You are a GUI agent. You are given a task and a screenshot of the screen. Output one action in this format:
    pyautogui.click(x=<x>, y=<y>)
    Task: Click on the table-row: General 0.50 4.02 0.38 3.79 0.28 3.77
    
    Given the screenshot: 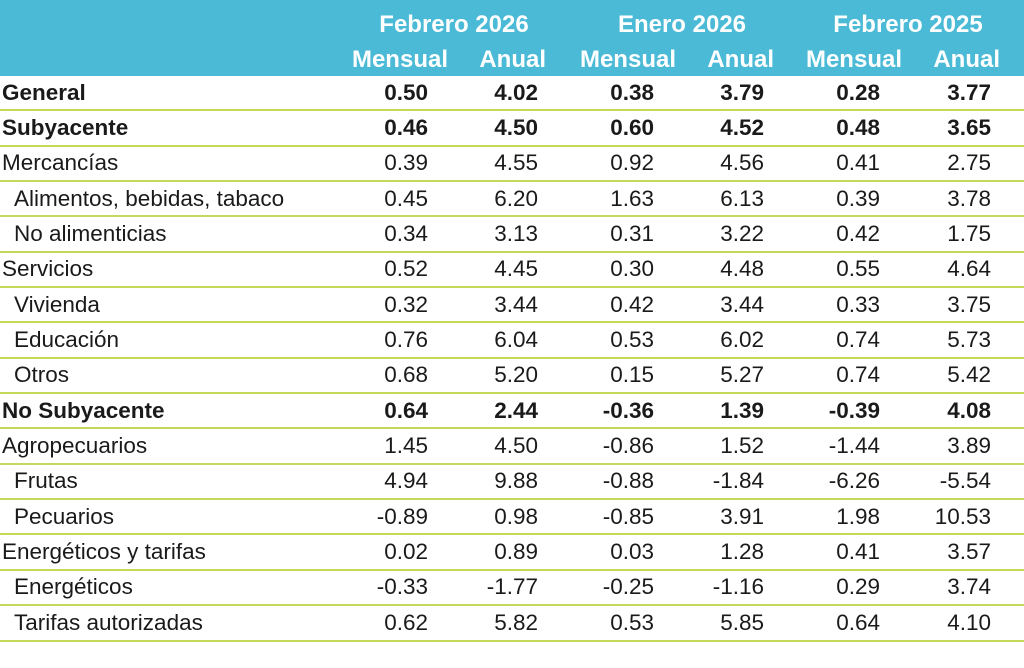 What is the action you would take?
    pyautogui.click(x=512, y=94)
    